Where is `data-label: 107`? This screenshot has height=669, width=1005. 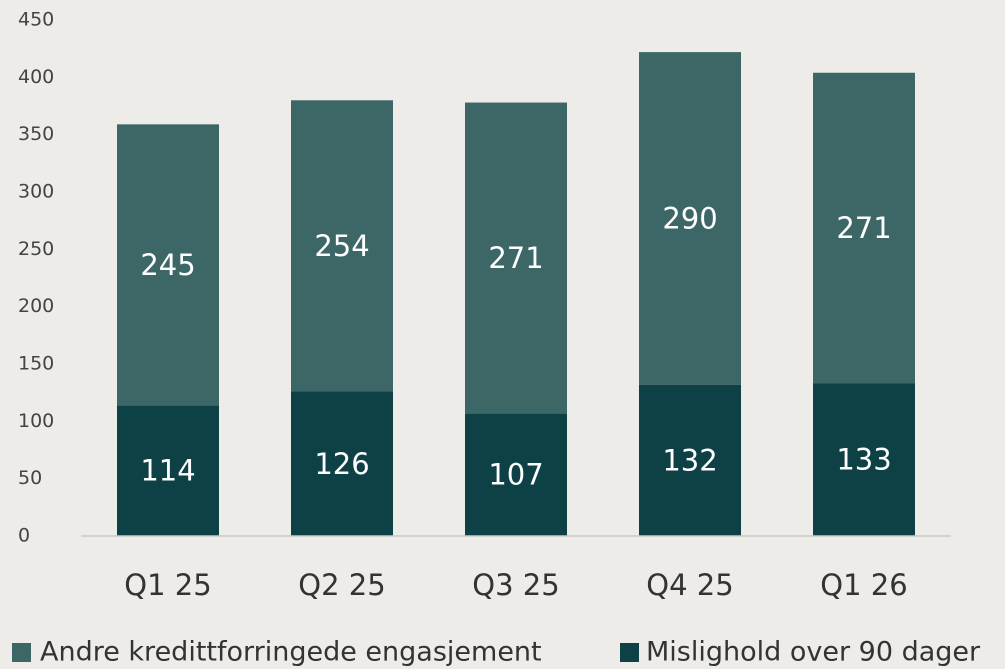
data-label: 107 is located at coordinates (515, 475).